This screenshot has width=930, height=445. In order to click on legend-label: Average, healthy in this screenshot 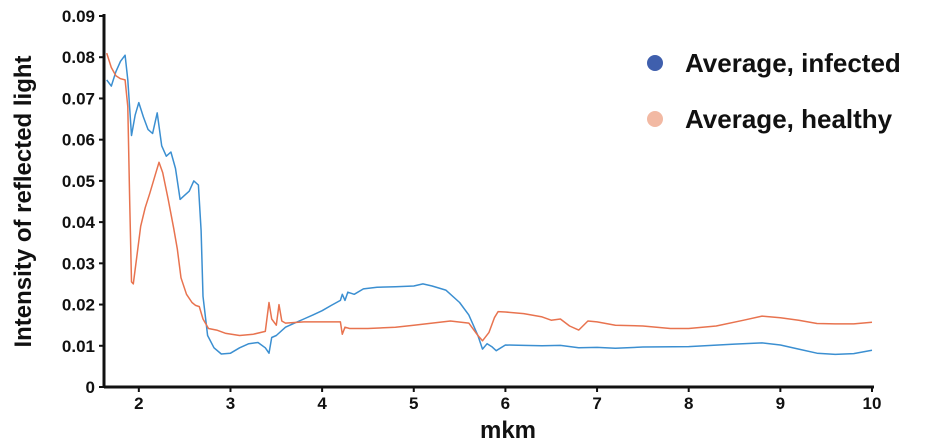, I will do `click(789, 119)`.